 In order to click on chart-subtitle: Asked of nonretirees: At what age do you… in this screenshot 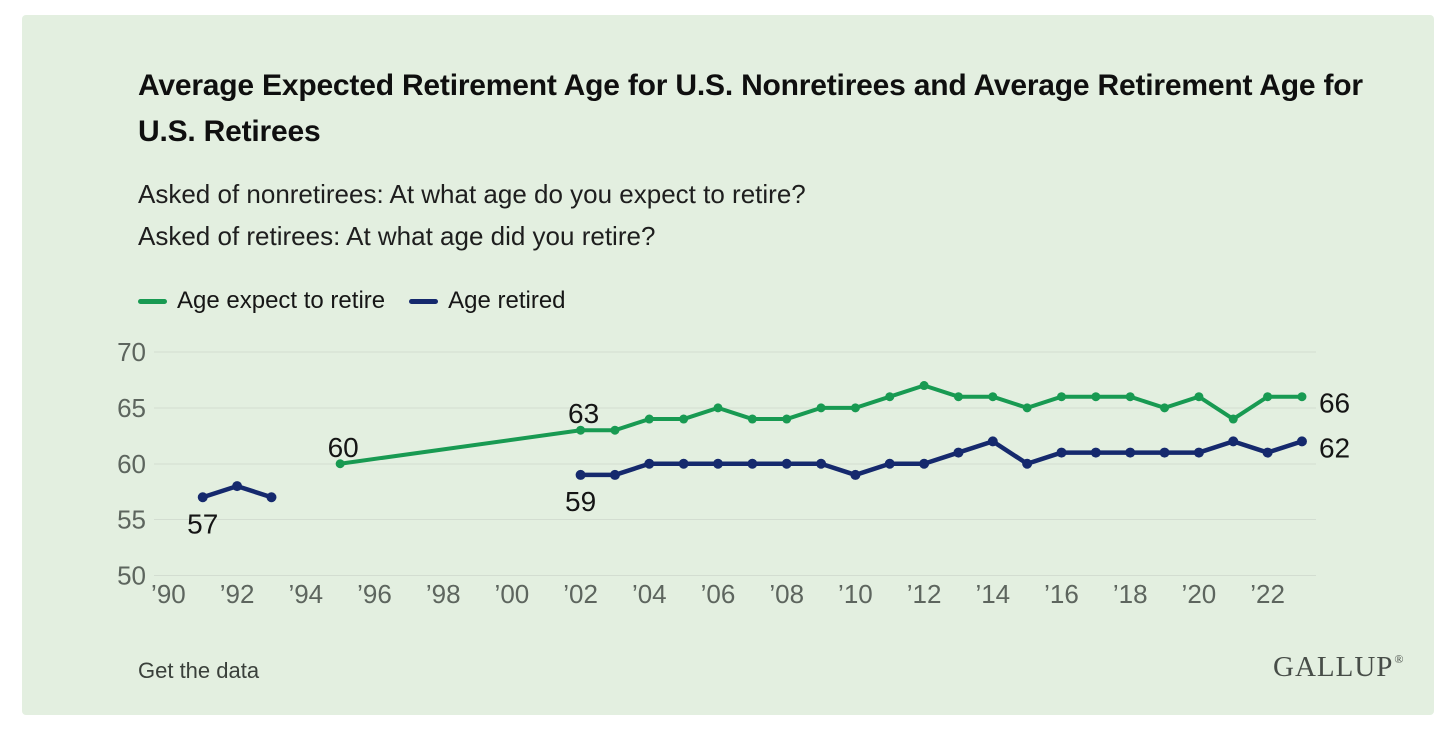, I will do `click(472, 215)`.